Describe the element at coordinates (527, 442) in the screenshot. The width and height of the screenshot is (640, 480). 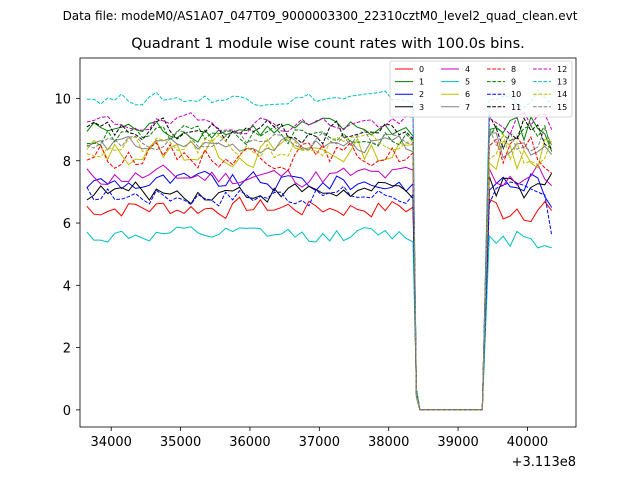
I see `x-tick-label: 40000` at that location.